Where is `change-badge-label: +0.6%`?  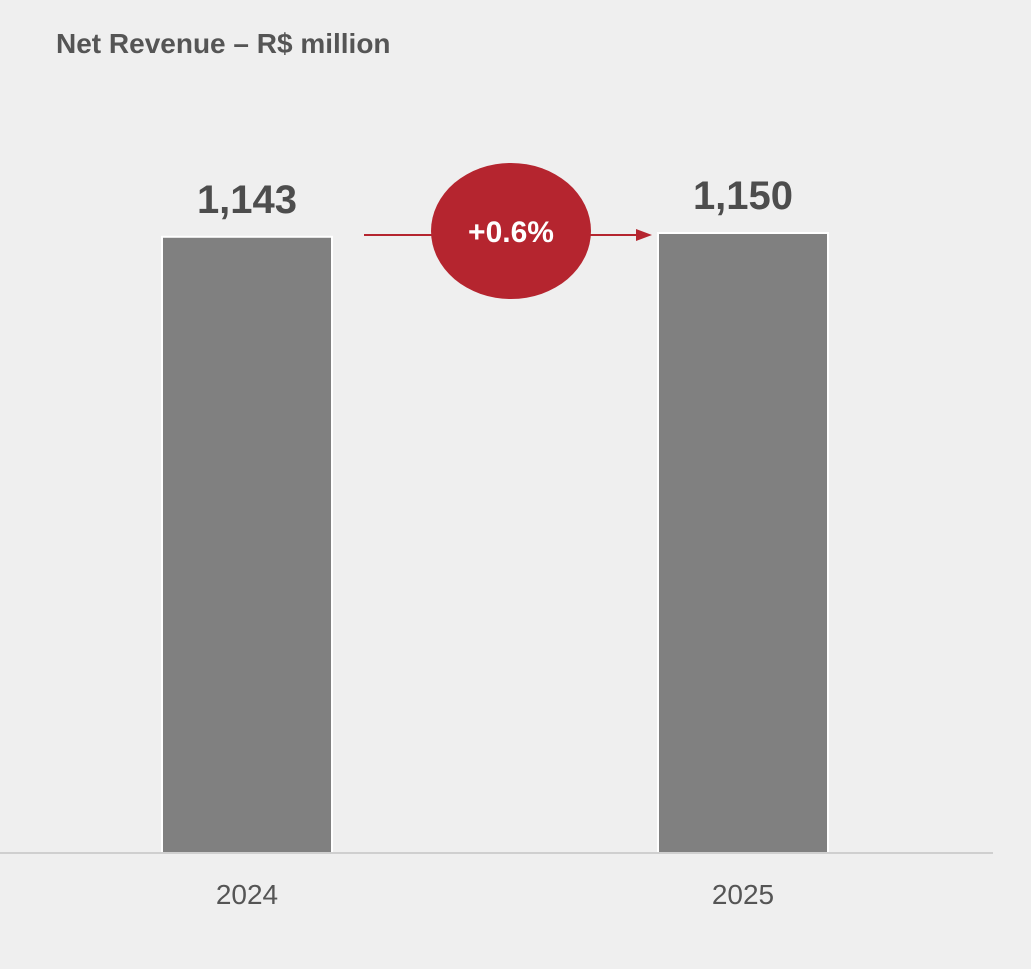
change-badge-label: +0.6% is located at coordinates (511, 232).